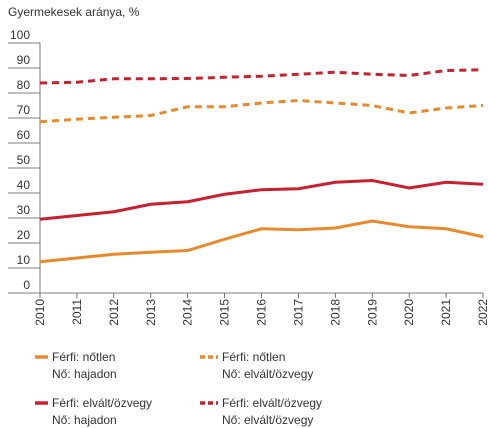 The image size is (488, 428). Describe the element at coordinates (24, 110) in the screenshot. I see `y-tick-label: 70` at that location.